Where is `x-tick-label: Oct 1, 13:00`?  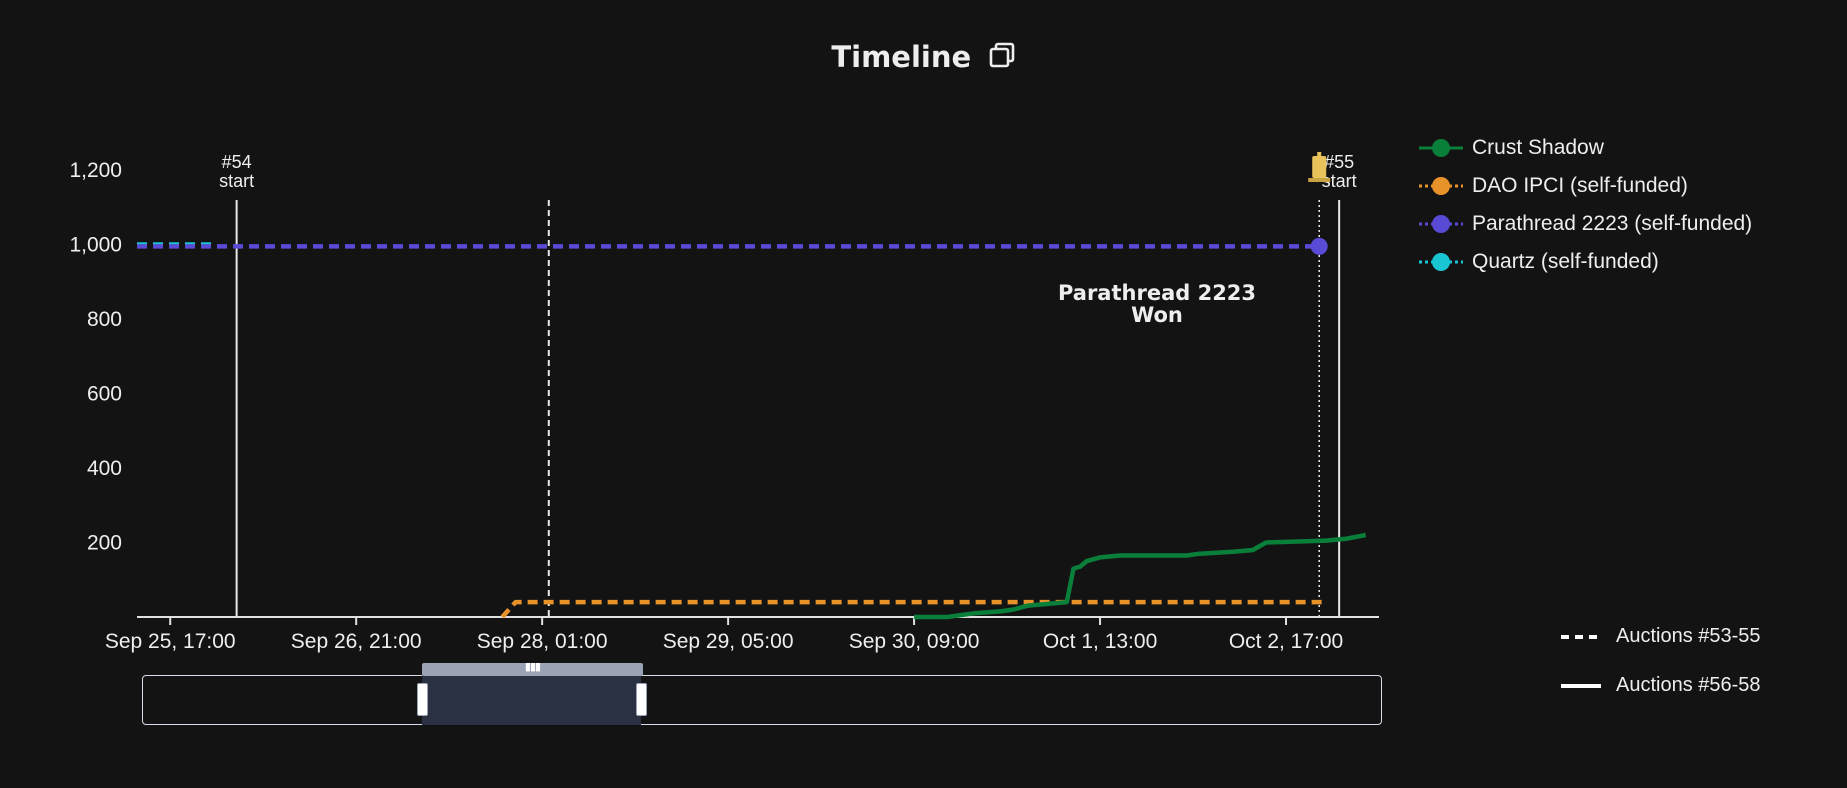
x-tick-label: Oct 1, 13:00 is located at coordinates (1100, 641).